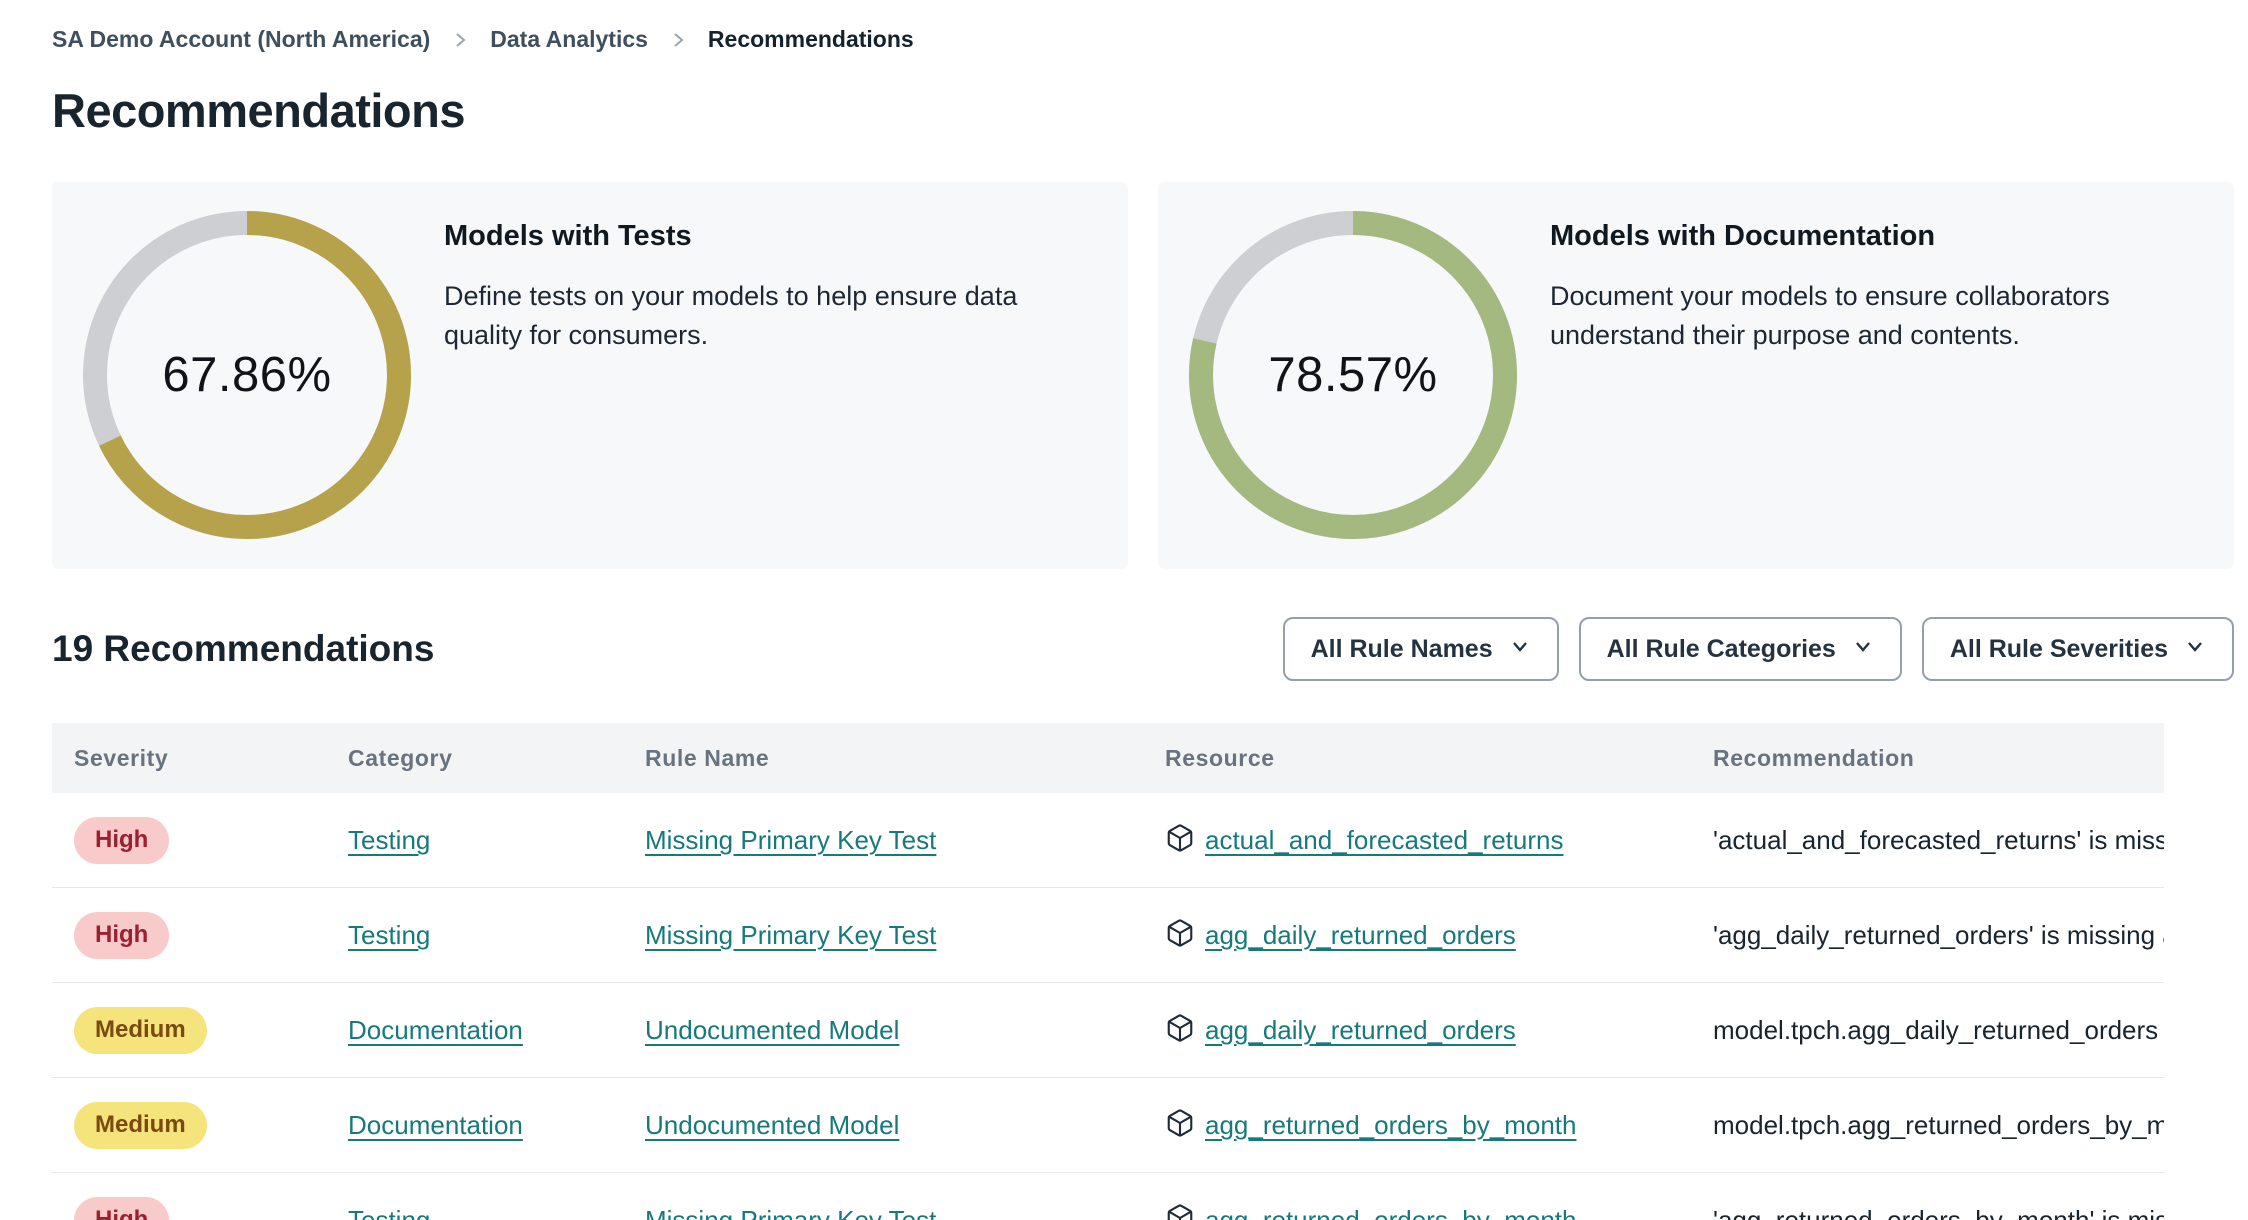  What do you see at coordinates (1220, 757) in the screenshot?
I see `column-header-resource: Resource` at bounding box center [1220, 757].